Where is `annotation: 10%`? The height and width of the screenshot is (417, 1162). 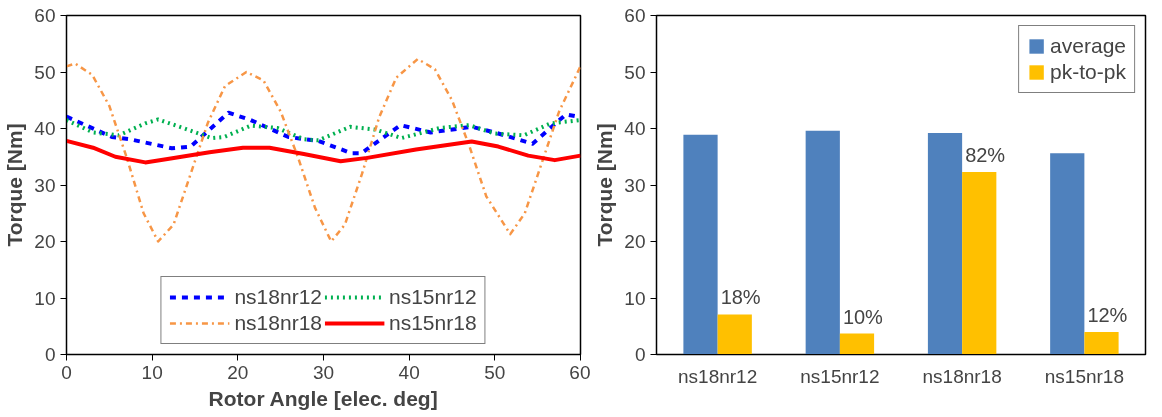
annotation: 10% is located at coordinates (863, 316).